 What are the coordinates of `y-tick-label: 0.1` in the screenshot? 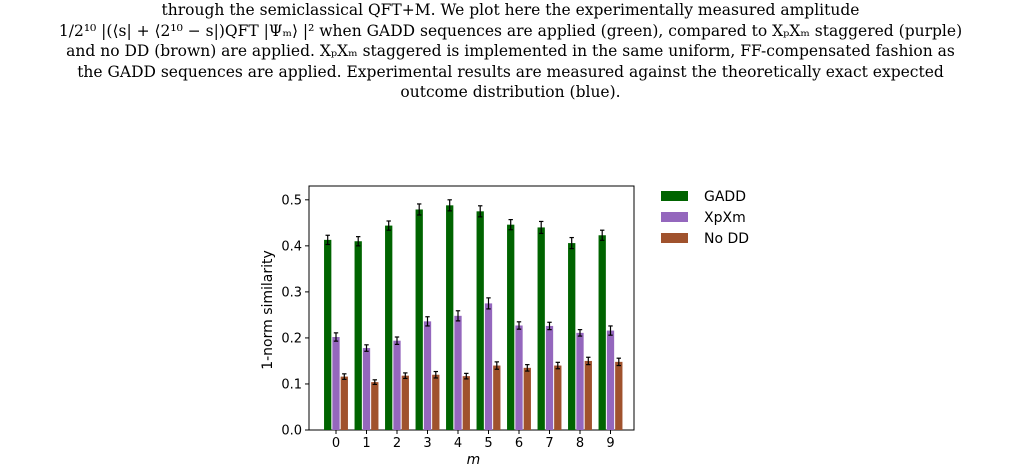 It's located at (291, 384).